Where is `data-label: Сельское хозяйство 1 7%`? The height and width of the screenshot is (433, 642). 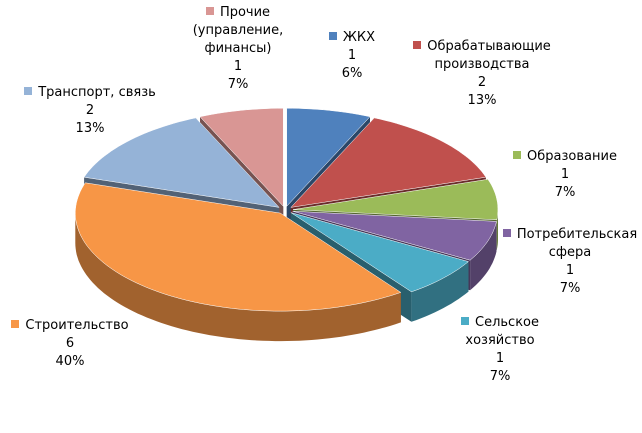 data-label: Сельское хозяйство 1 7% is located at coordinates (500, 350).